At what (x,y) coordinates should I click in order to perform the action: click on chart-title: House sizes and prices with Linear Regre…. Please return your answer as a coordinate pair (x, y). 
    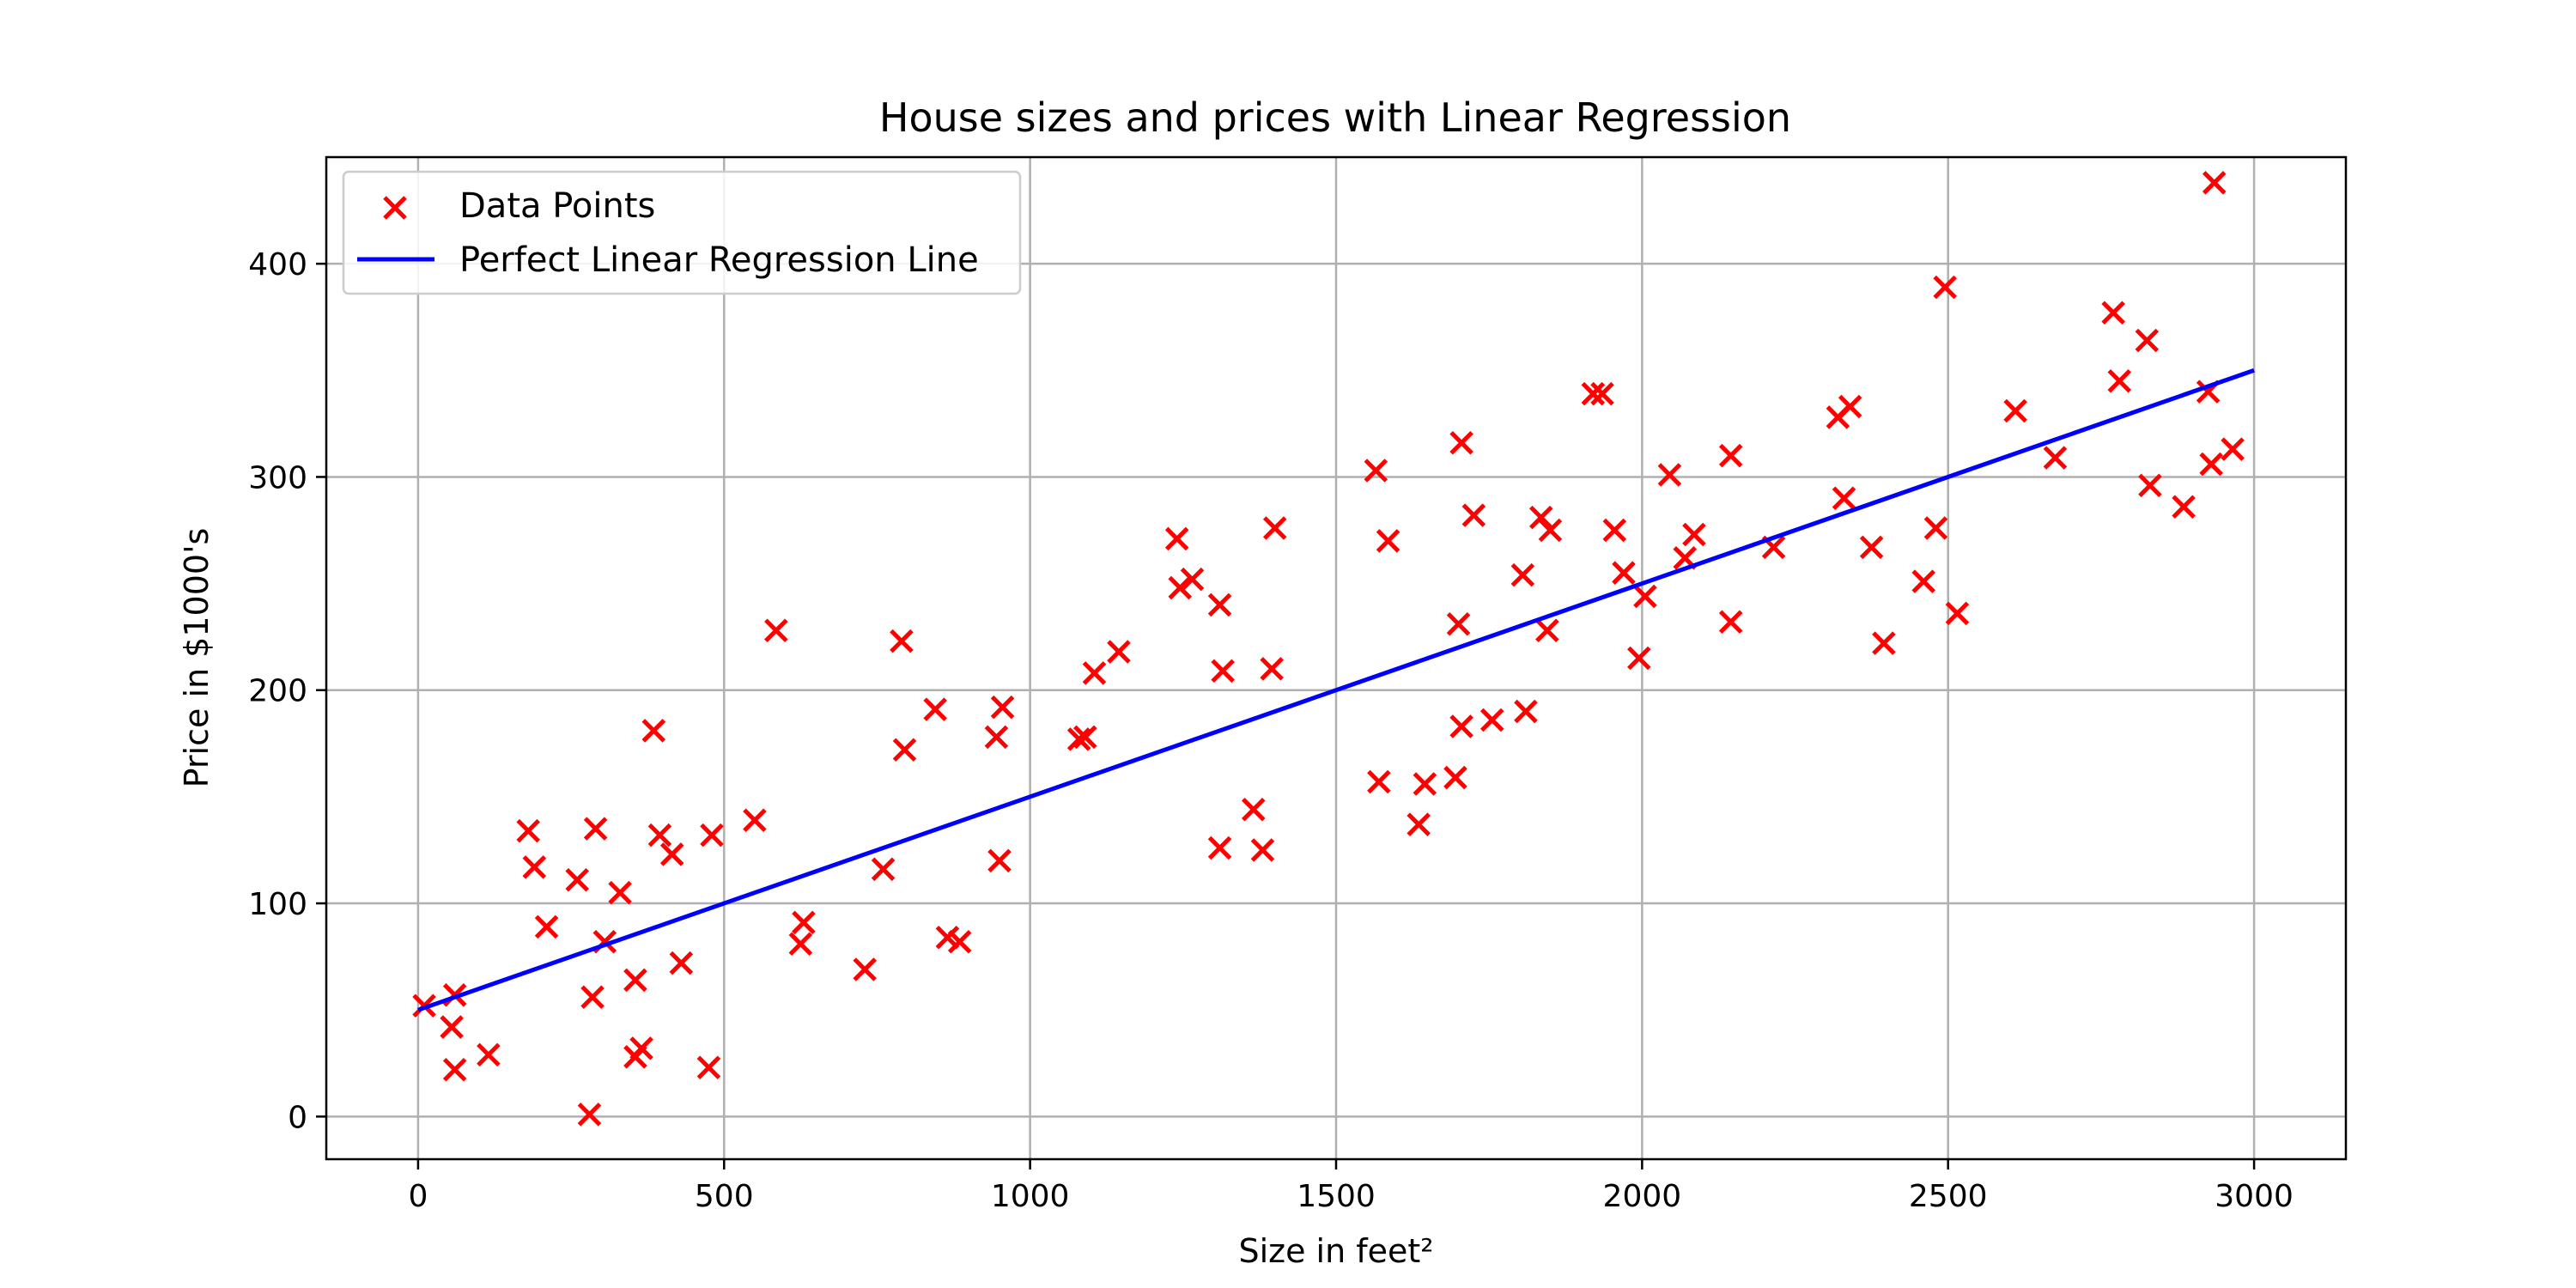
    Looking at the image, I should click on (1335, 117).